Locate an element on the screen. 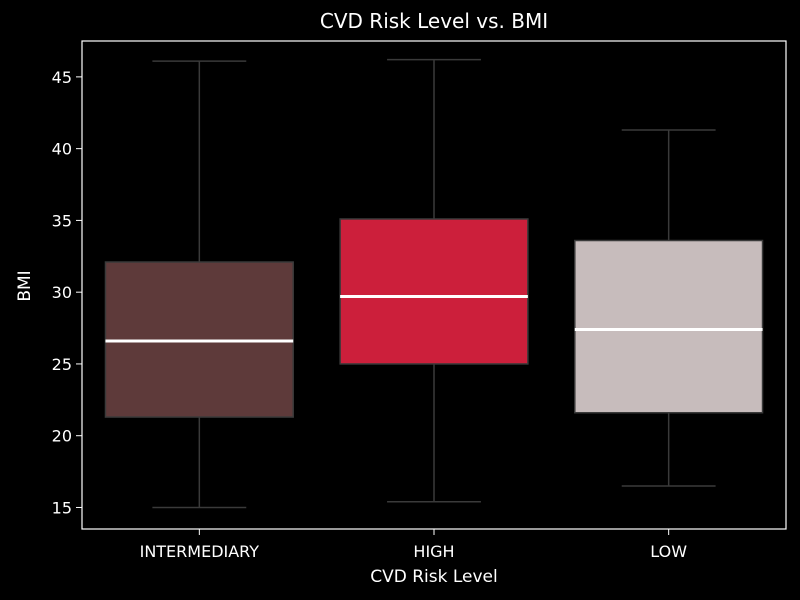  y-tick-label: 30 is located at coordinates (62, 292).